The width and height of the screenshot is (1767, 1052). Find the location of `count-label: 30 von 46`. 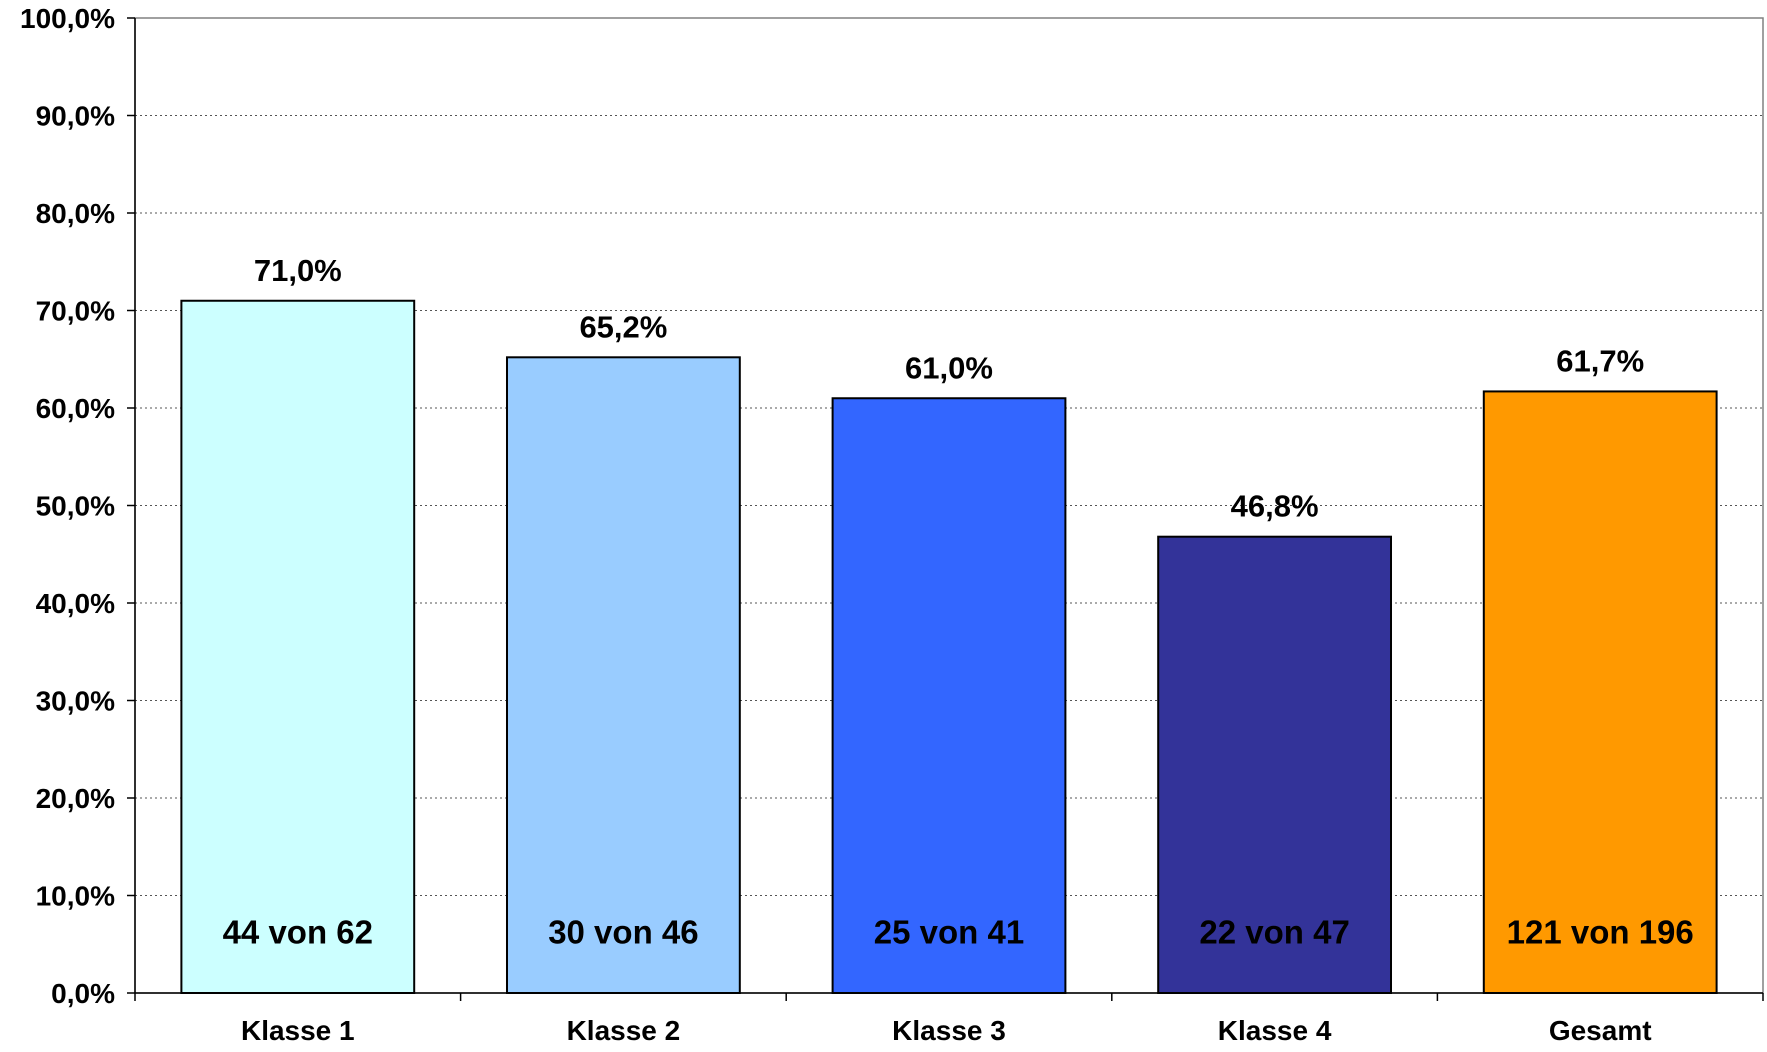

count-label: 30 von 46 is located at coordinates (623, 932).